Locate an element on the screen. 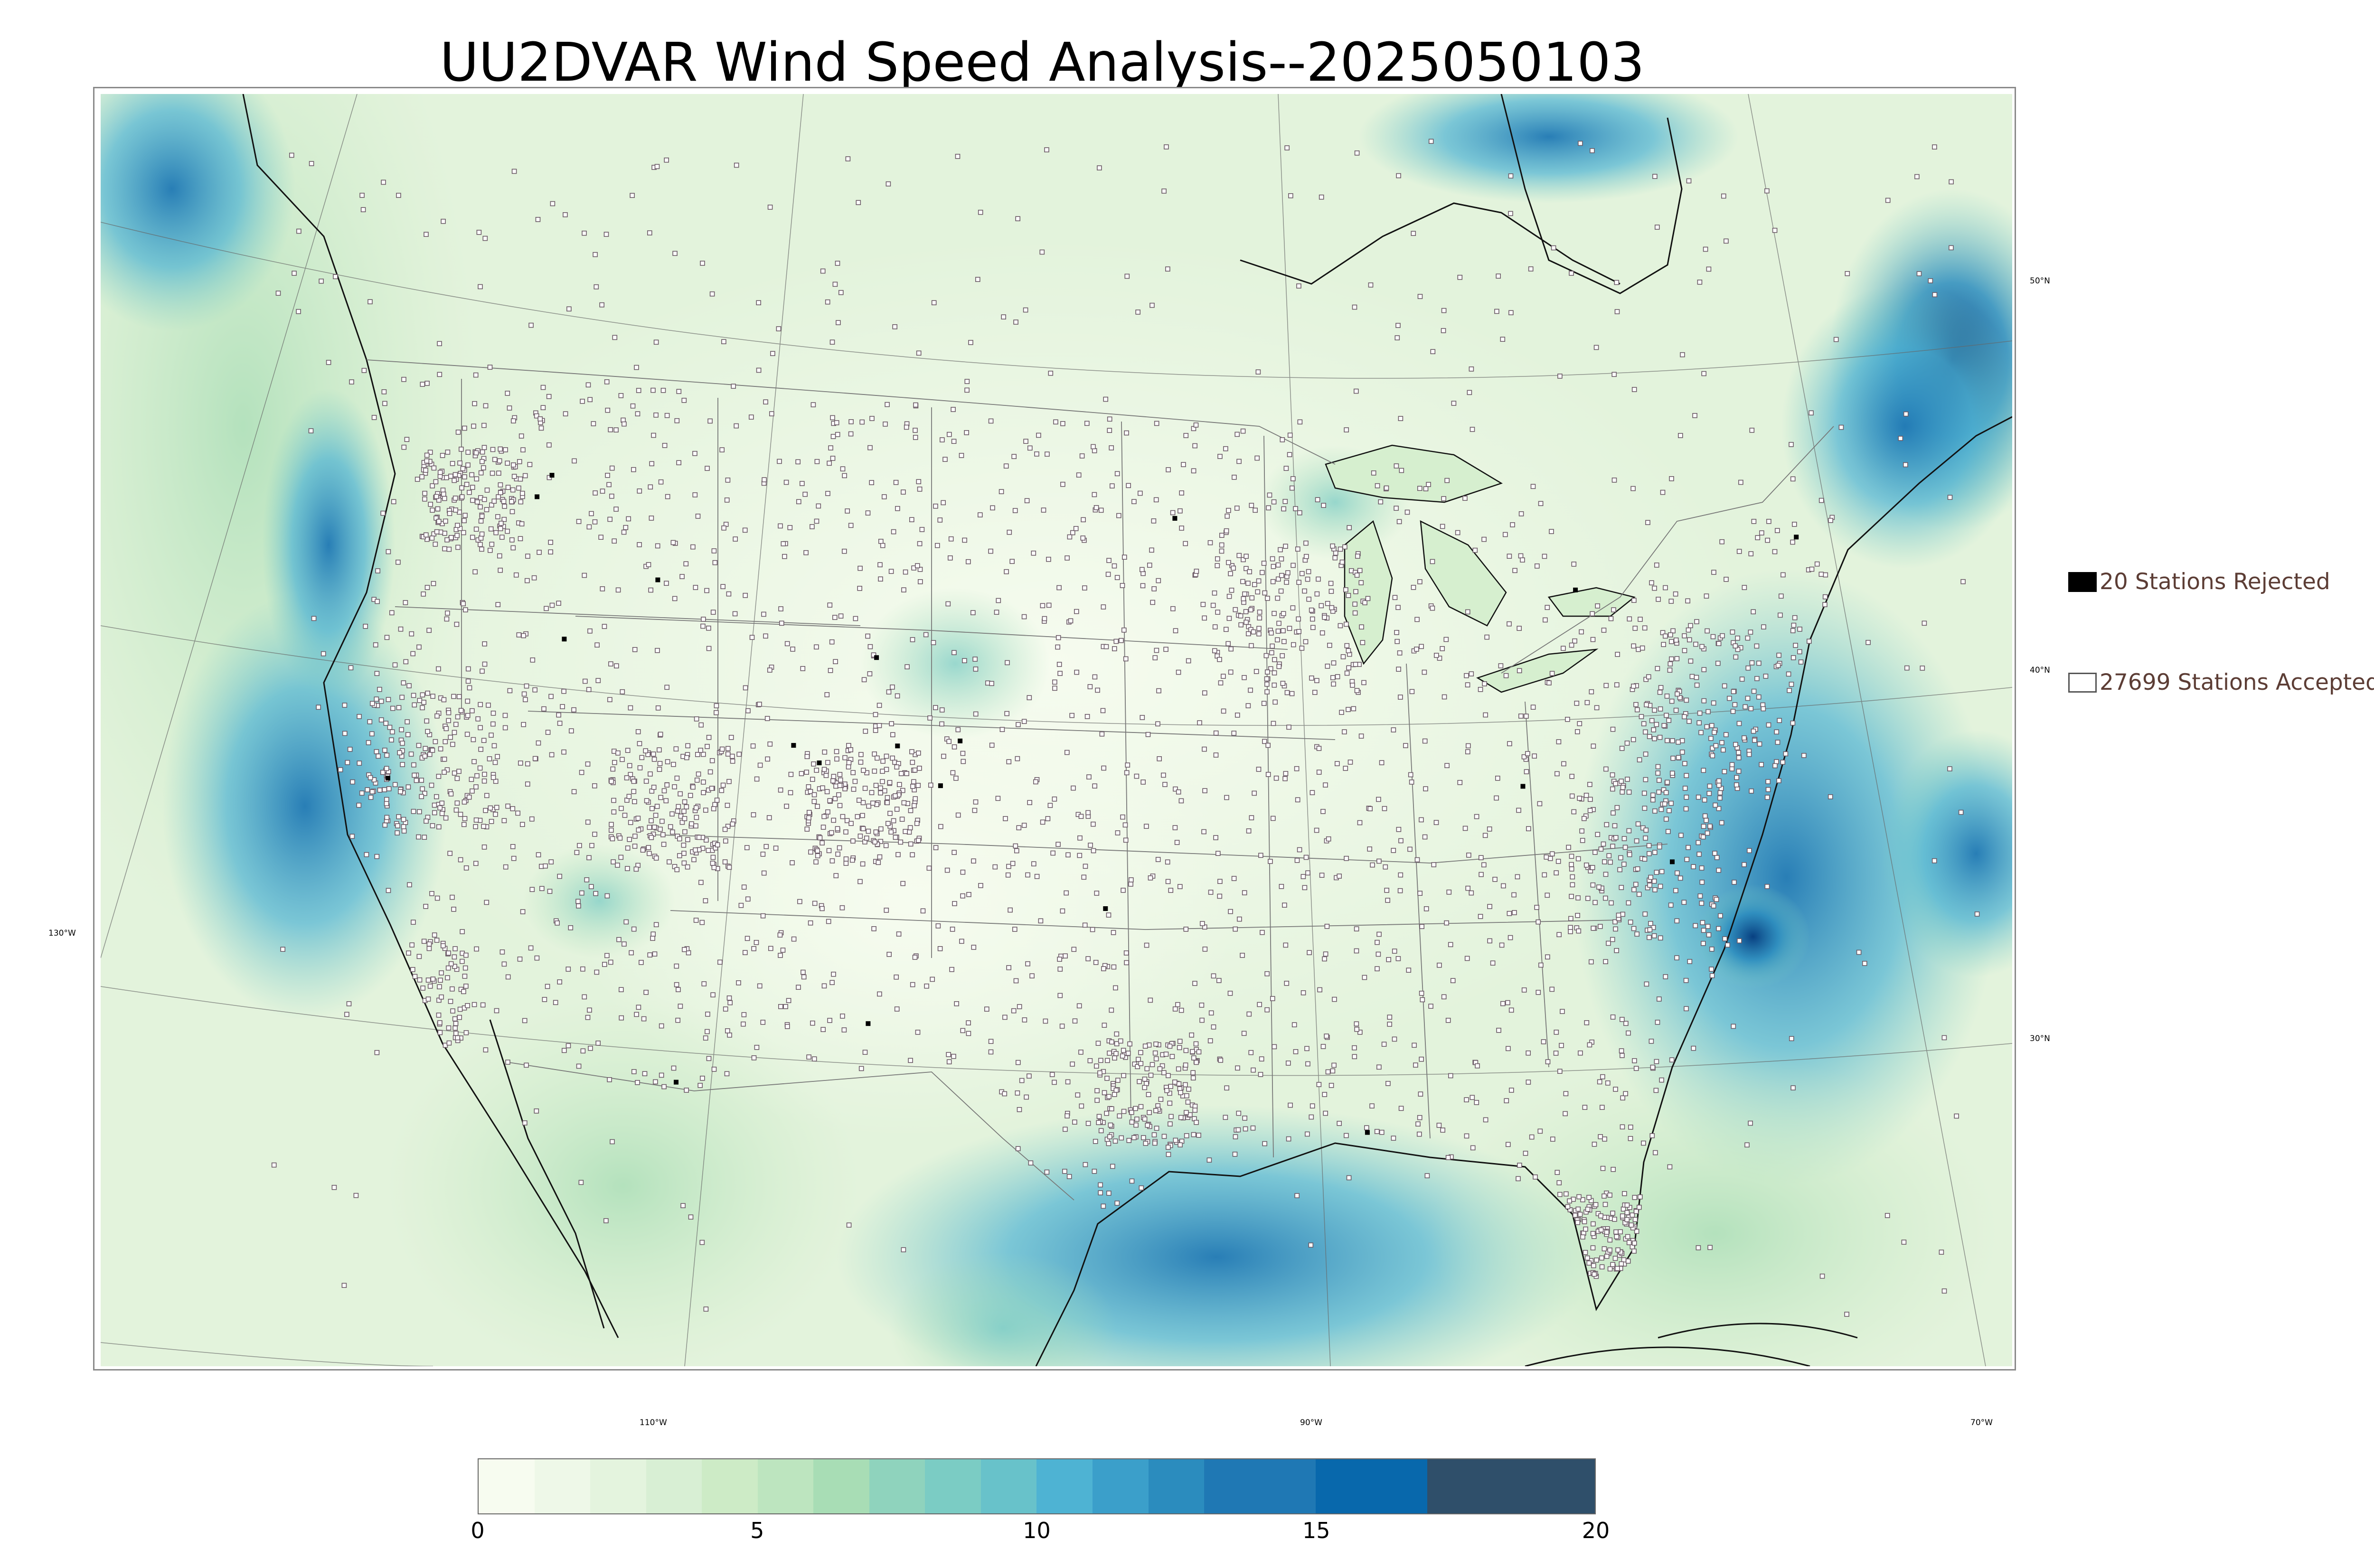 The width and height of the screenshot is (2374, 1568). lon-label-110w: 110°W is located at coordinates (653, 1423).